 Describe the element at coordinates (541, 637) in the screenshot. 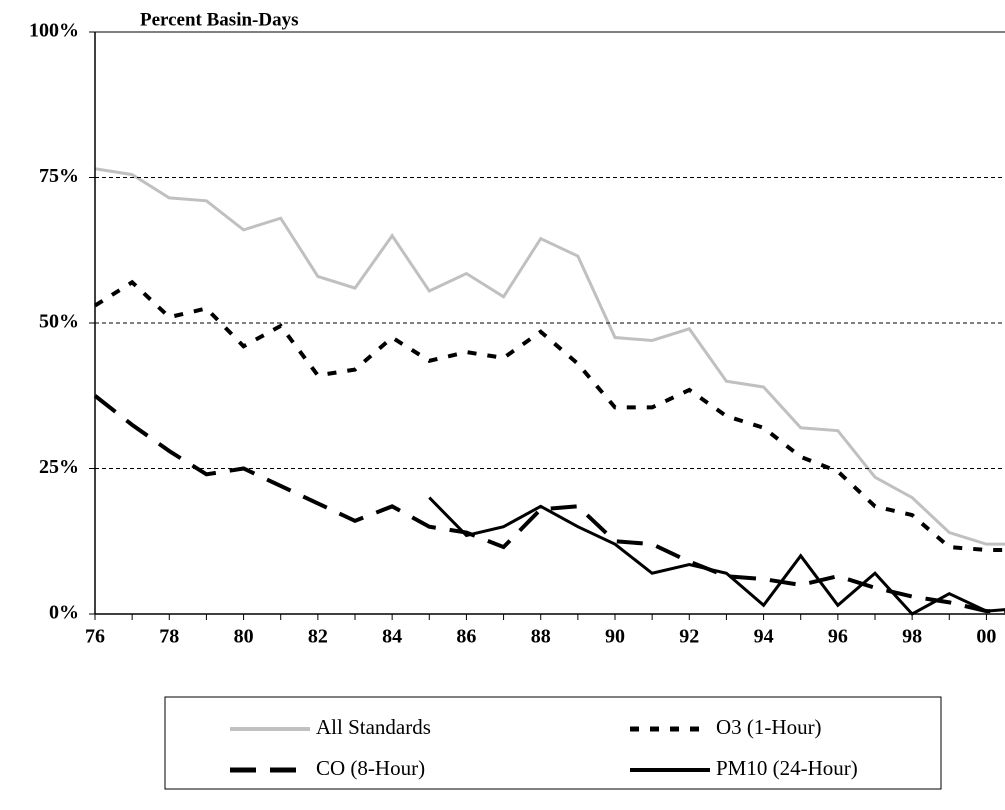

I see `x-tick-label: 88` at that location.